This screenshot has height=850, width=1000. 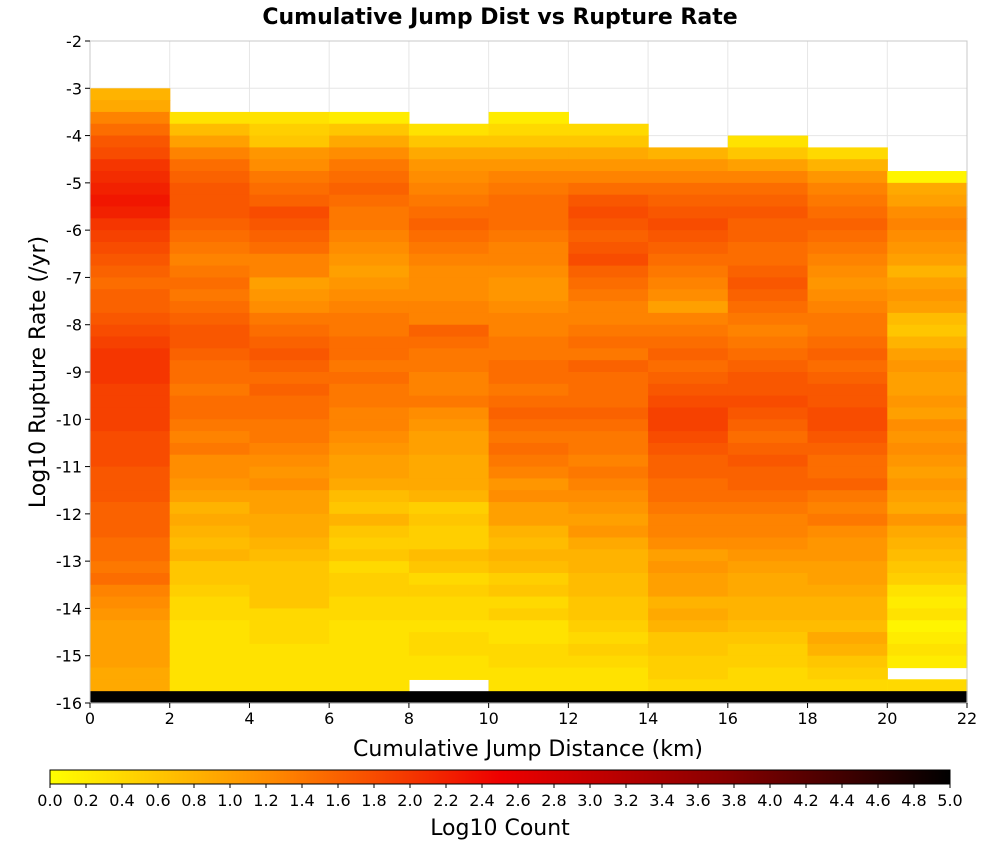 I want to click on x-axis-ticks: 0 2 4 6 8 10 12 14 16 18 20 22, so click(x=531, y=715).